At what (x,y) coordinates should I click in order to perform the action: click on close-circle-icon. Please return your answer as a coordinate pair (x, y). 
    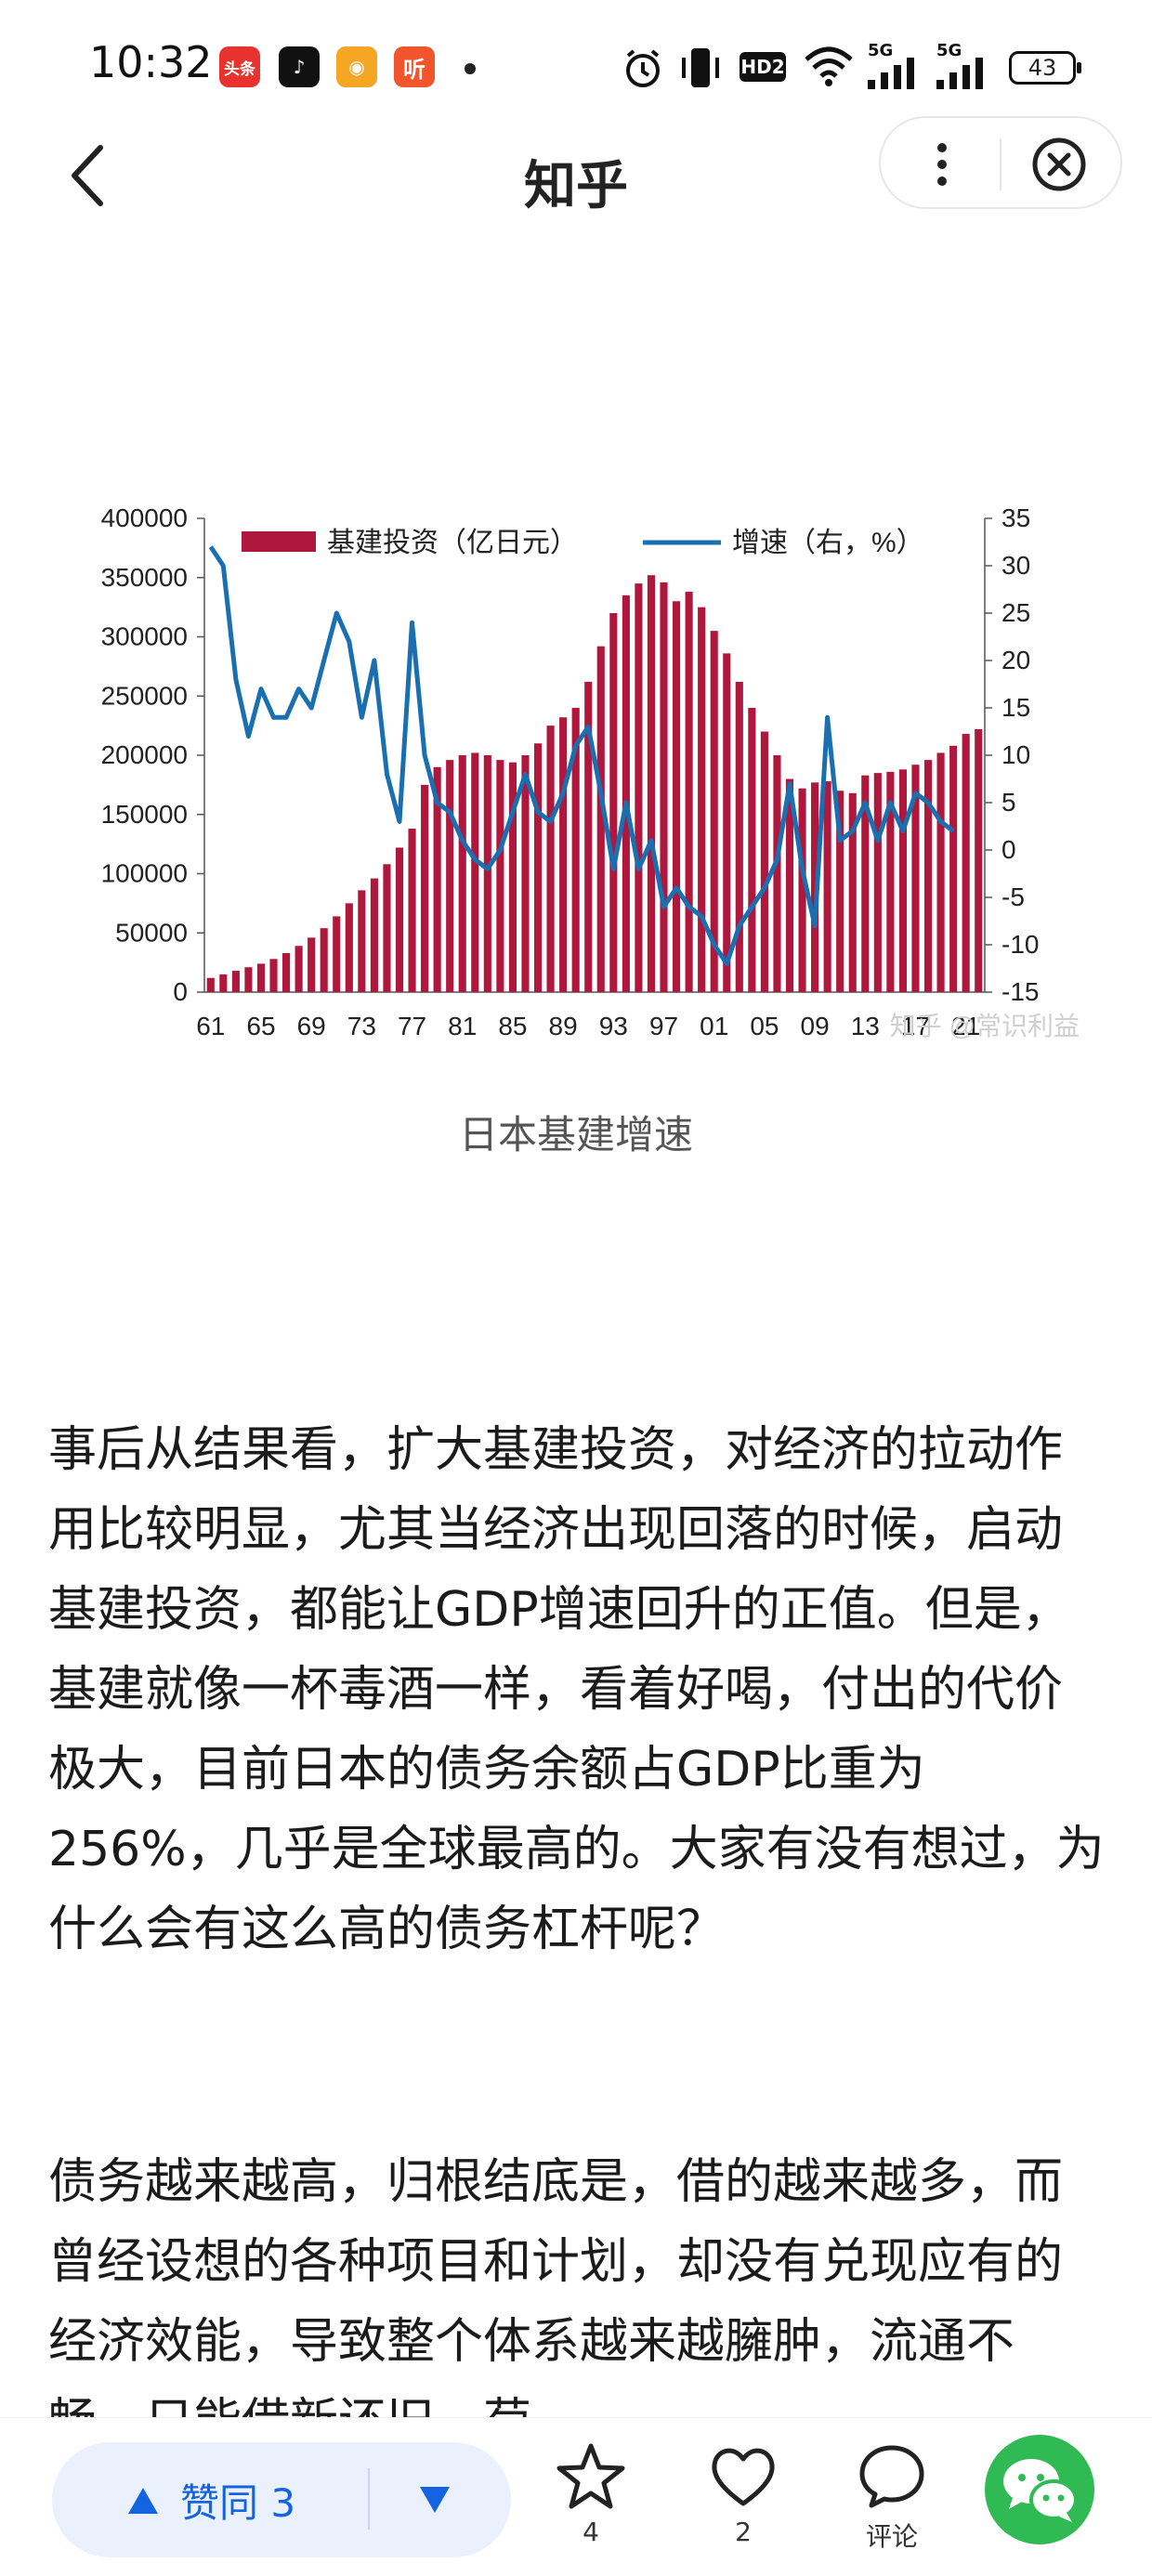
    Looking at the image, I should click on (1059, 164).